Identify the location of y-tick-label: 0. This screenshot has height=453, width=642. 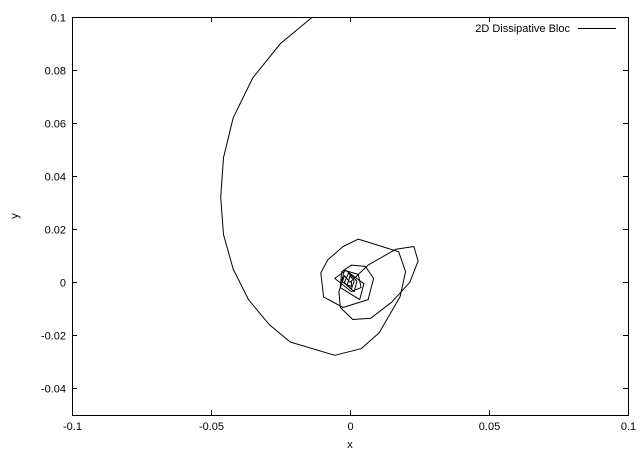
(63, 284).